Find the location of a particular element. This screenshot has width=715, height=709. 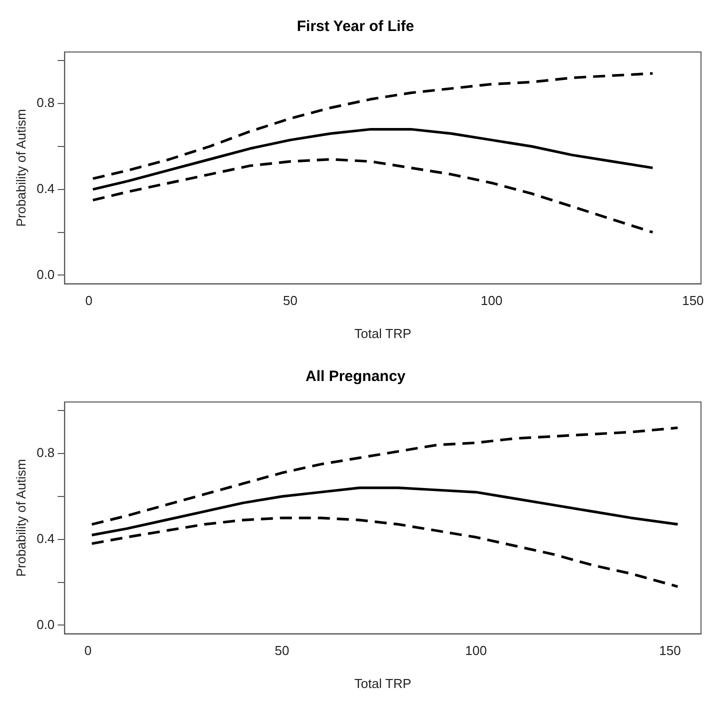

chart-title: All Pregnancy is located at coordinates (355, 377).